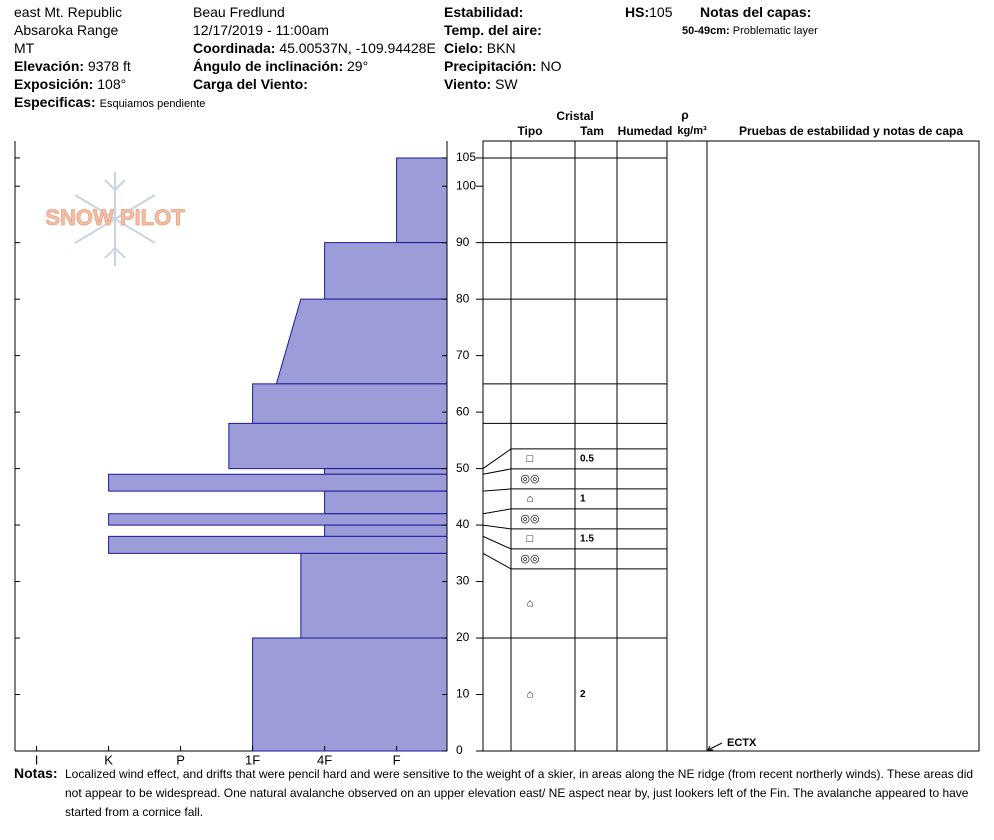 The width and height of the screenshot is (994, 840). I want to click on value: SW, so click(506, 84).